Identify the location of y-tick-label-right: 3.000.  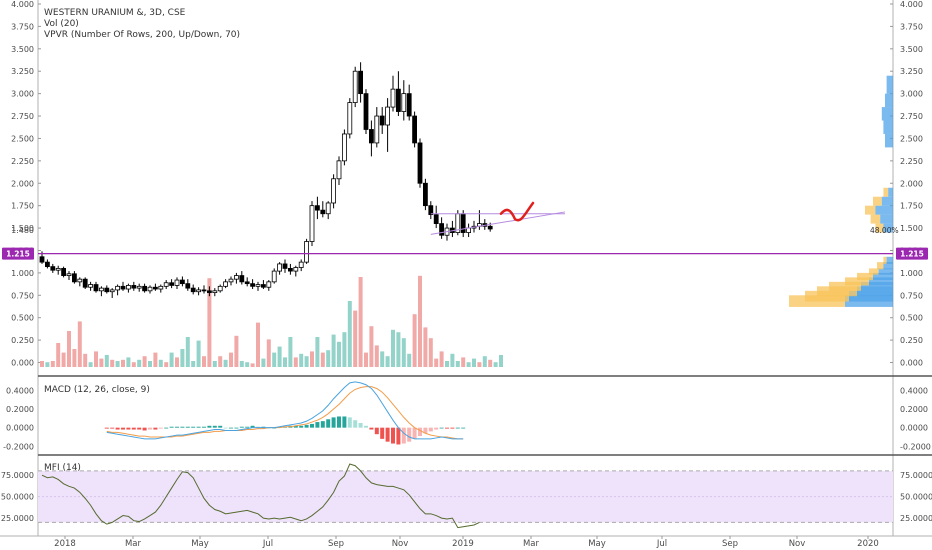
(911, 94).